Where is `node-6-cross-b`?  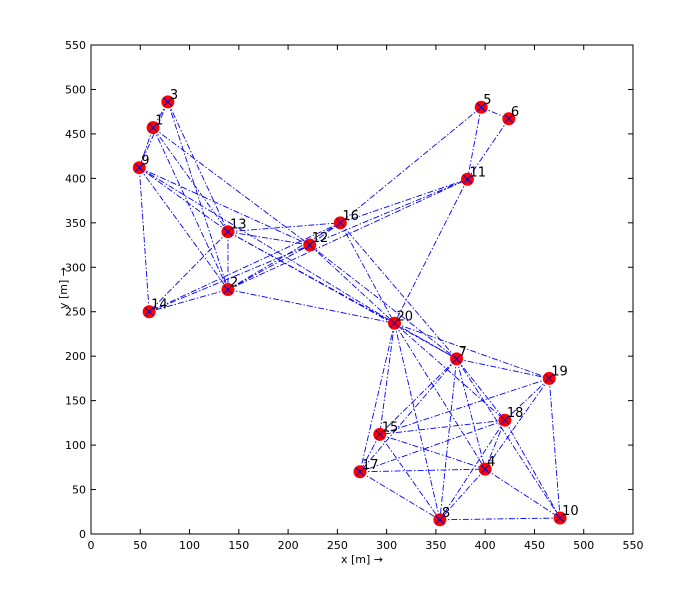 node-6-cross-b is located at coordinates (509, 119).